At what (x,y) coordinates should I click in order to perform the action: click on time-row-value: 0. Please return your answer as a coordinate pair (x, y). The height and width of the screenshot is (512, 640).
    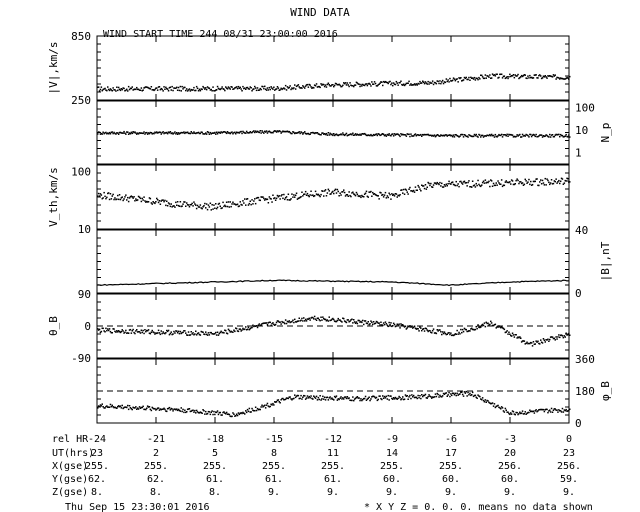
    Looking at the image, I should click on (569, 439).